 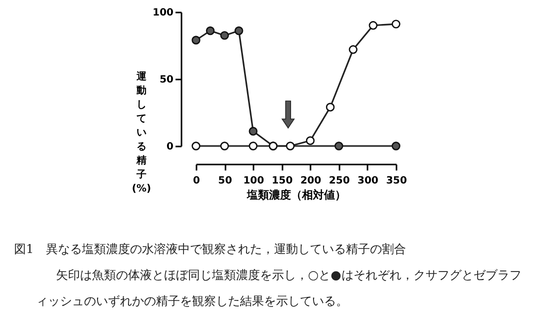 What do you see at coordinates (196, 181) in the screenshot?
I see `x-tick-label: 0` at bounding box center [196, 181].